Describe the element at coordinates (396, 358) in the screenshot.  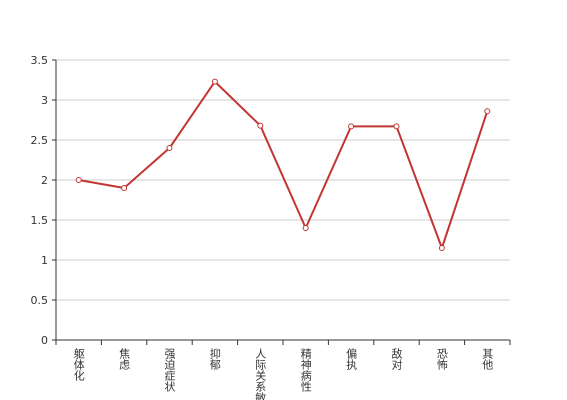
I see `x-tick-label: 敌对` at that location.